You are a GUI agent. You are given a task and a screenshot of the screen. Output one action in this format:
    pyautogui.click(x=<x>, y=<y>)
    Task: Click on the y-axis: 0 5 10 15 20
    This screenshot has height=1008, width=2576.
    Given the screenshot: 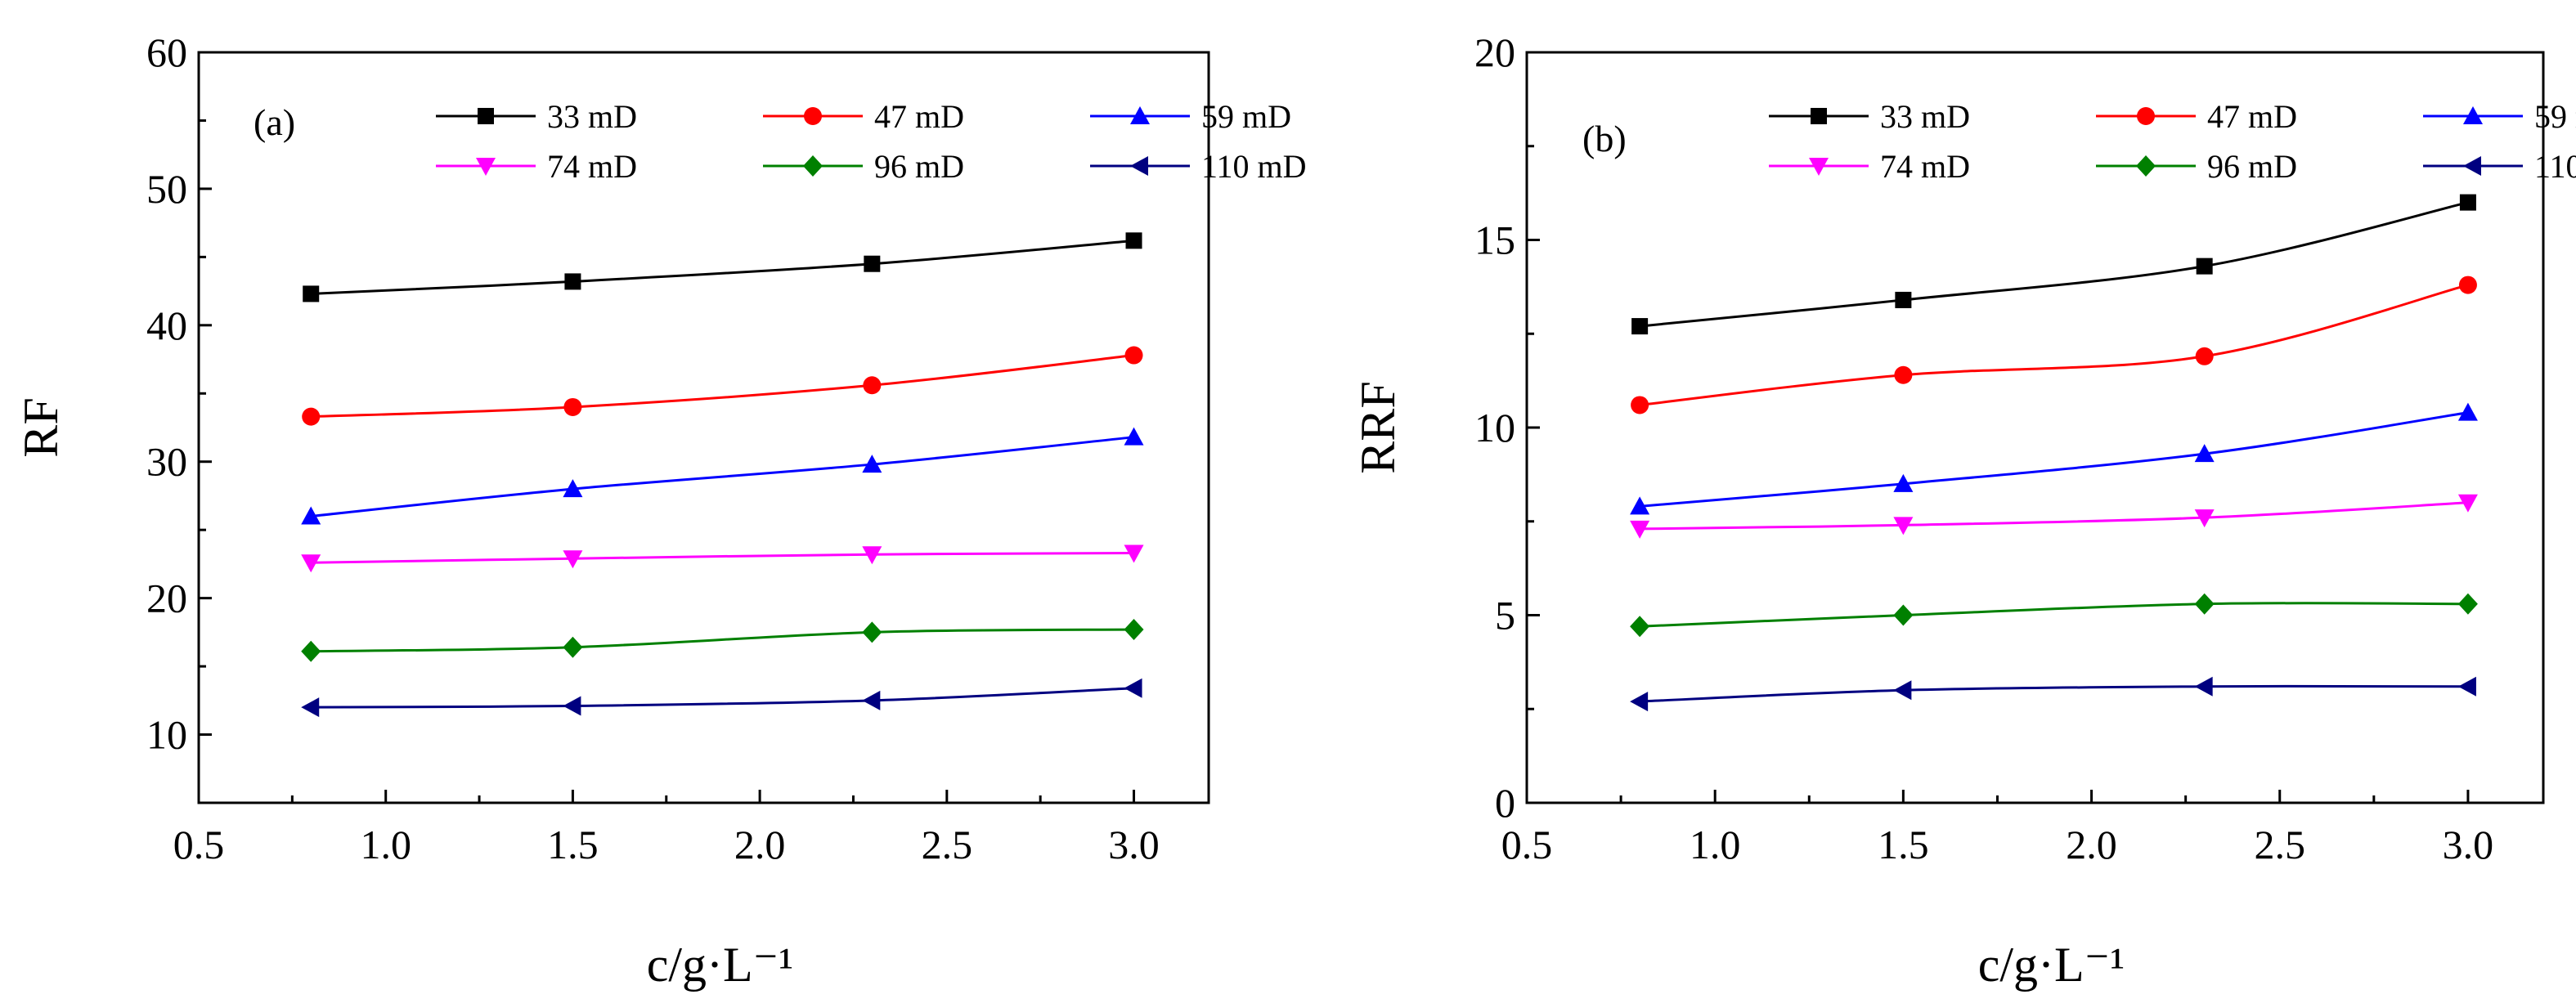 What is the action you would take?
    pyautogui.click(x=1507, y=428)
    